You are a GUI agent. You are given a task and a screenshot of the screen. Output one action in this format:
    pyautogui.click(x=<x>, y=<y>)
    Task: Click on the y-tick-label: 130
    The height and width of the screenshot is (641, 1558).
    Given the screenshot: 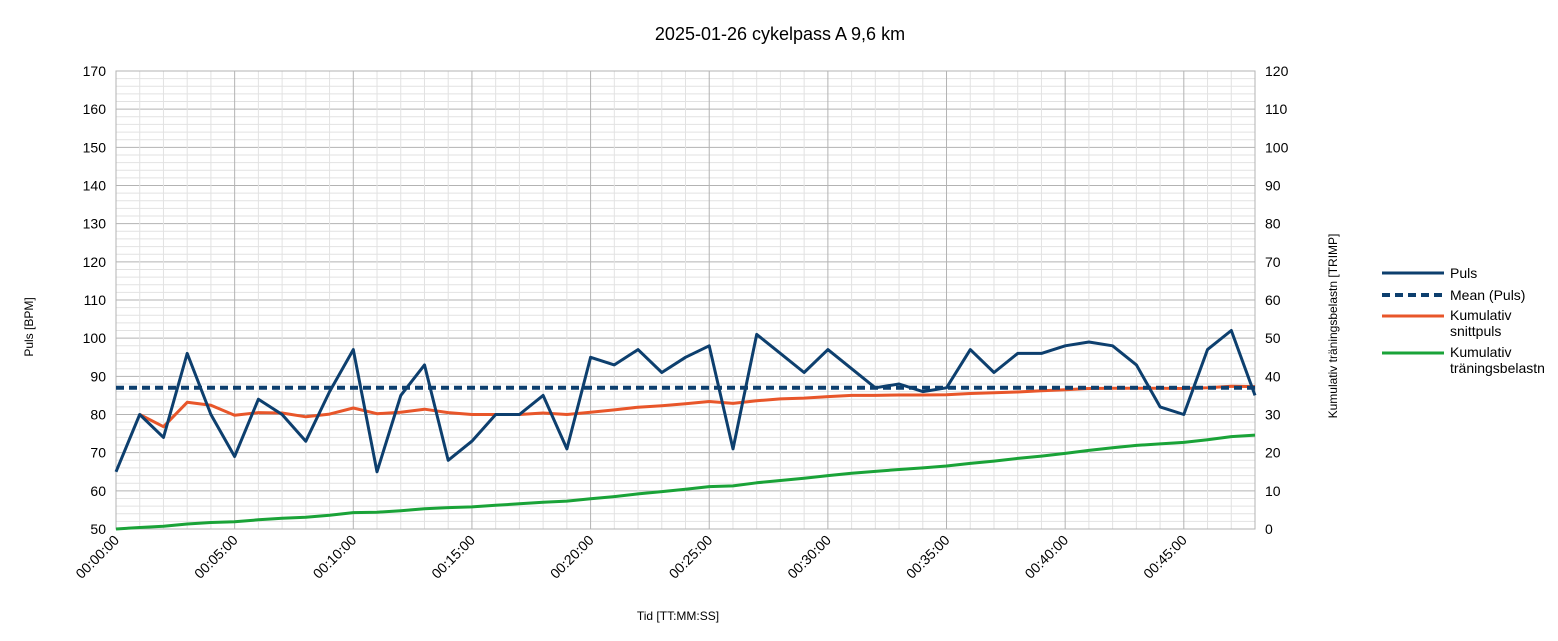 What is the action you would take?
    pyautogui.click(x=95, y=224)
    